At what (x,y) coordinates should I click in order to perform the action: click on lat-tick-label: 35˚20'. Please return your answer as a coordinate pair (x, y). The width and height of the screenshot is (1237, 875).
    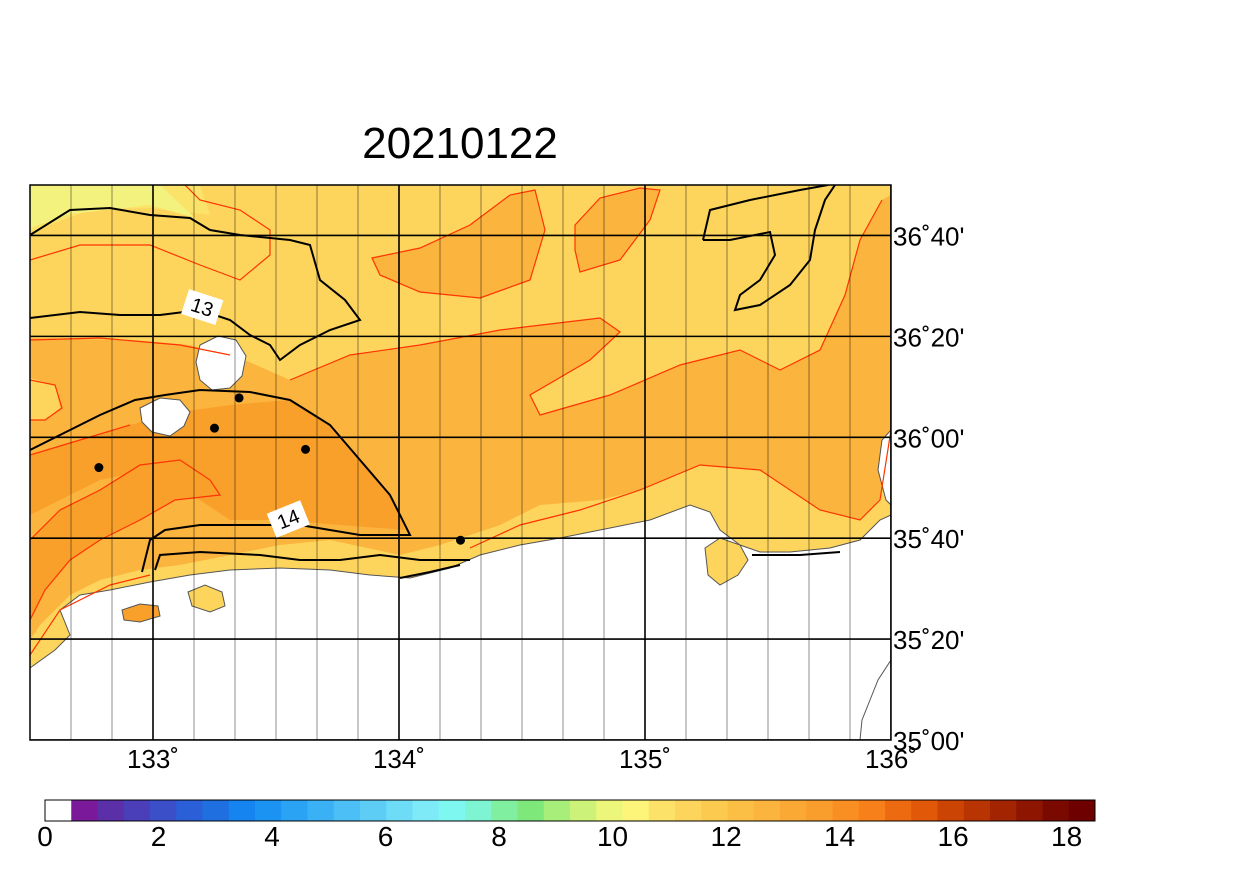
    Looking at the image, I should click on (928, 640).